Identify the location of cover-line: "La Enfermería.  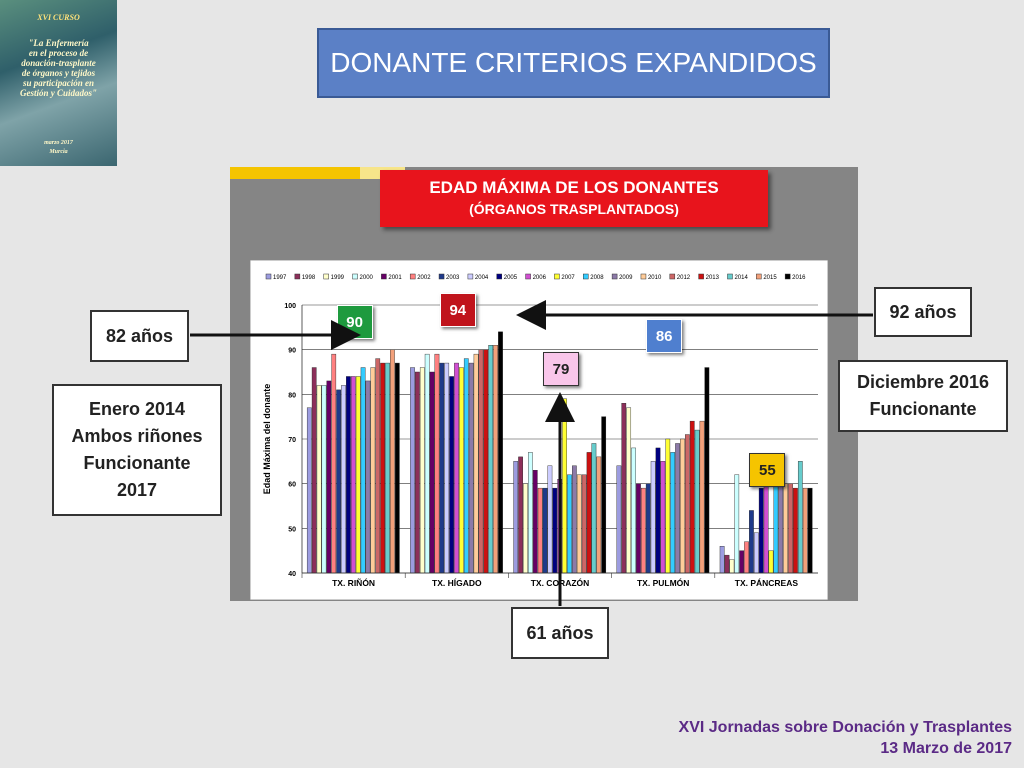
(58, 43).